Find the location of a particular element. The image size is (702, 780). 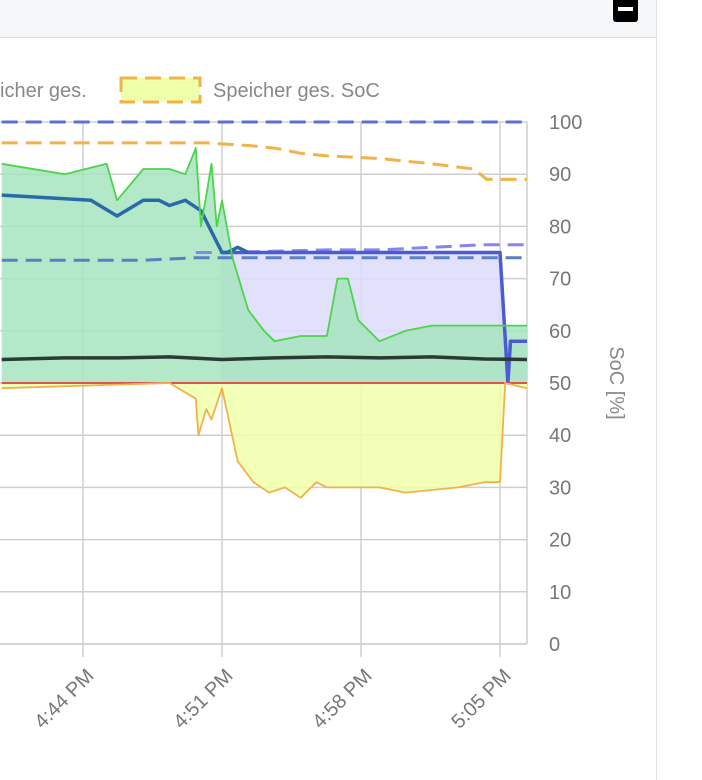

y-tick-label: 60 is located at coordinates (560, 332).